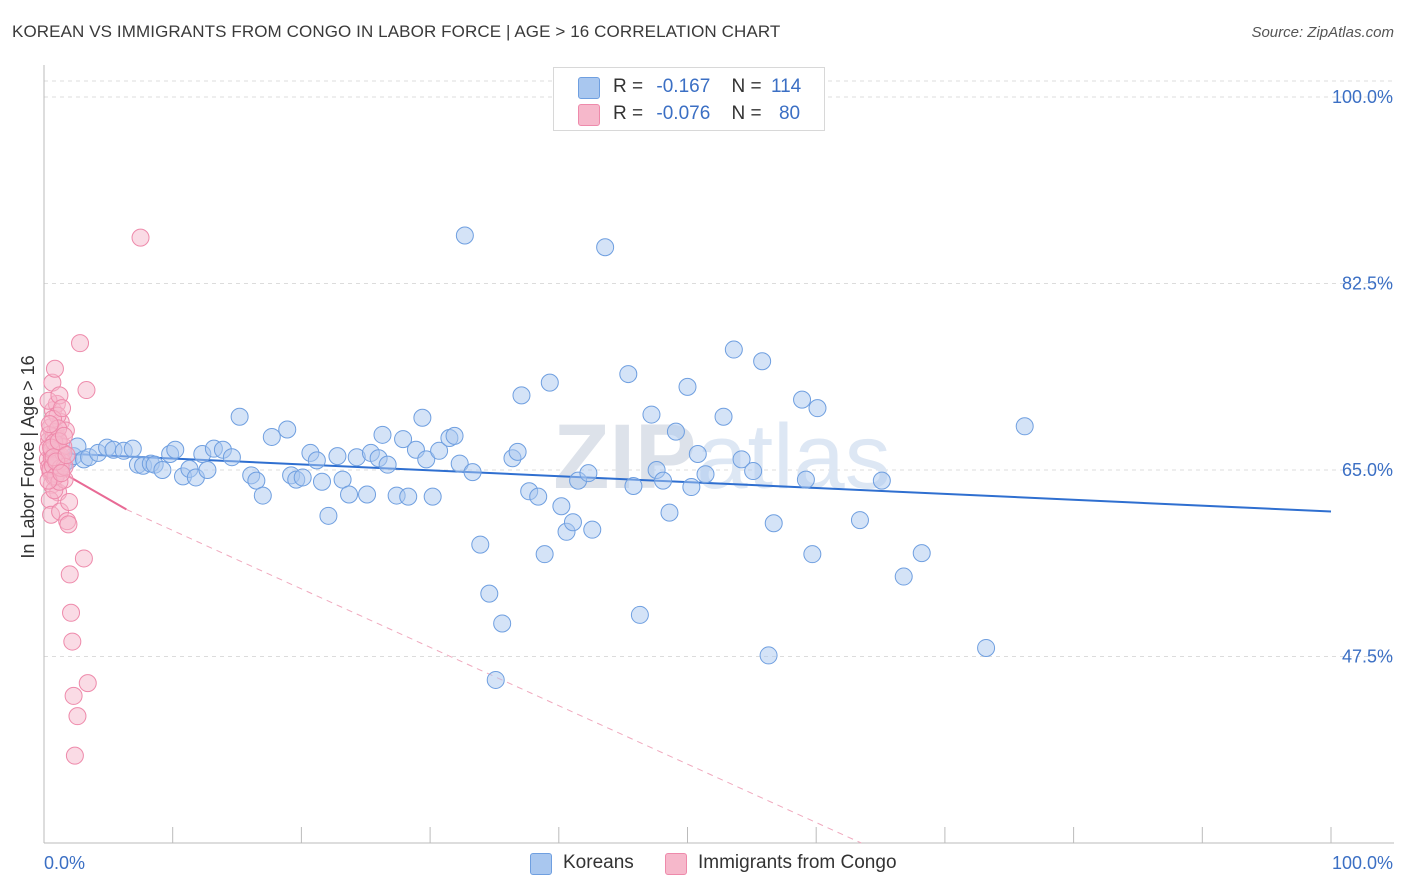 The image size is (1406, 892). What do you see at coordinates (676, 864) in the screenshot?
I see `congo-swatch` at bounding box center [676, 864].